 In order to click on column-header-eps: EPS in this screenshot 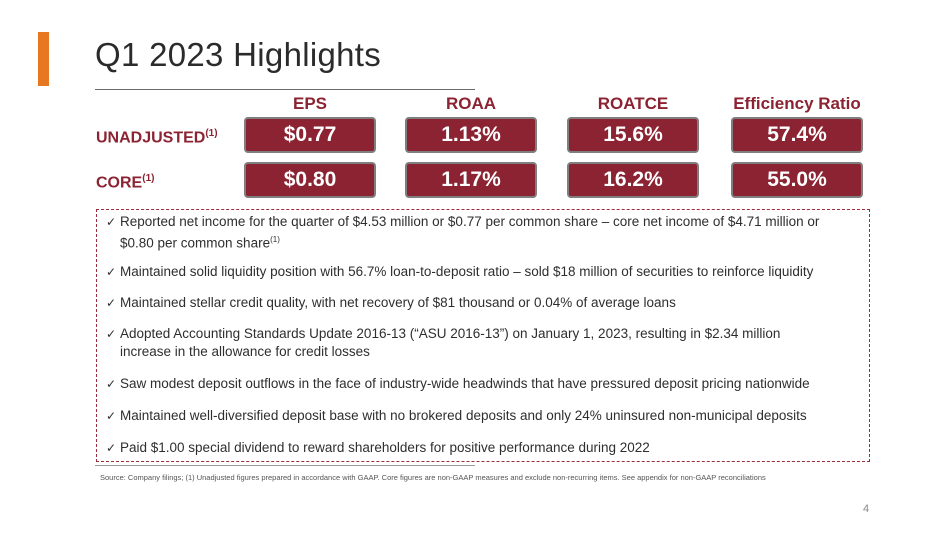, I will do `click(310, 103)`.